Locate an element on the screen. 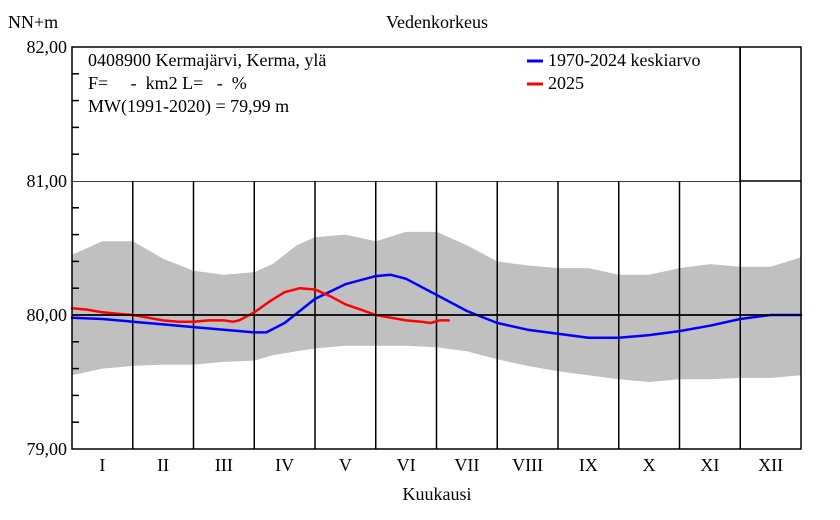 The height and width of the screenshot is (520, 840). y-tick-label: 79,00 is located at coordinates (47, 449).